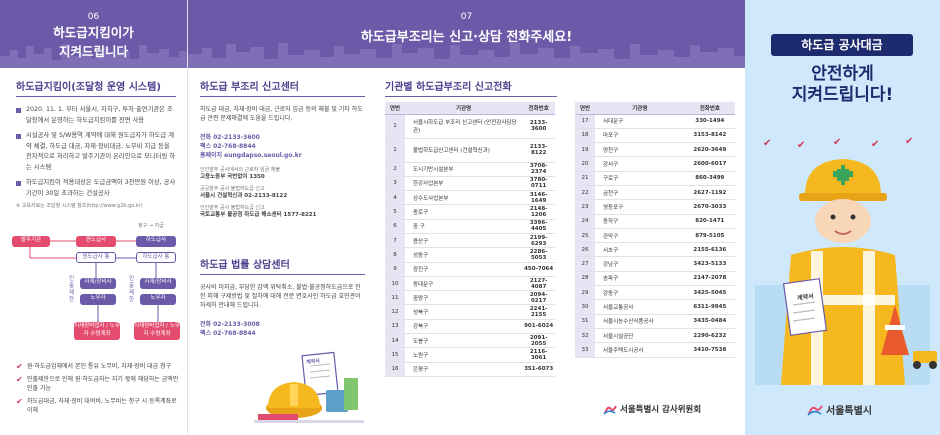  Describe the element at coordinates (158, 299) in the screenshot. I see `flow-labor-2: 노무자` at that location.